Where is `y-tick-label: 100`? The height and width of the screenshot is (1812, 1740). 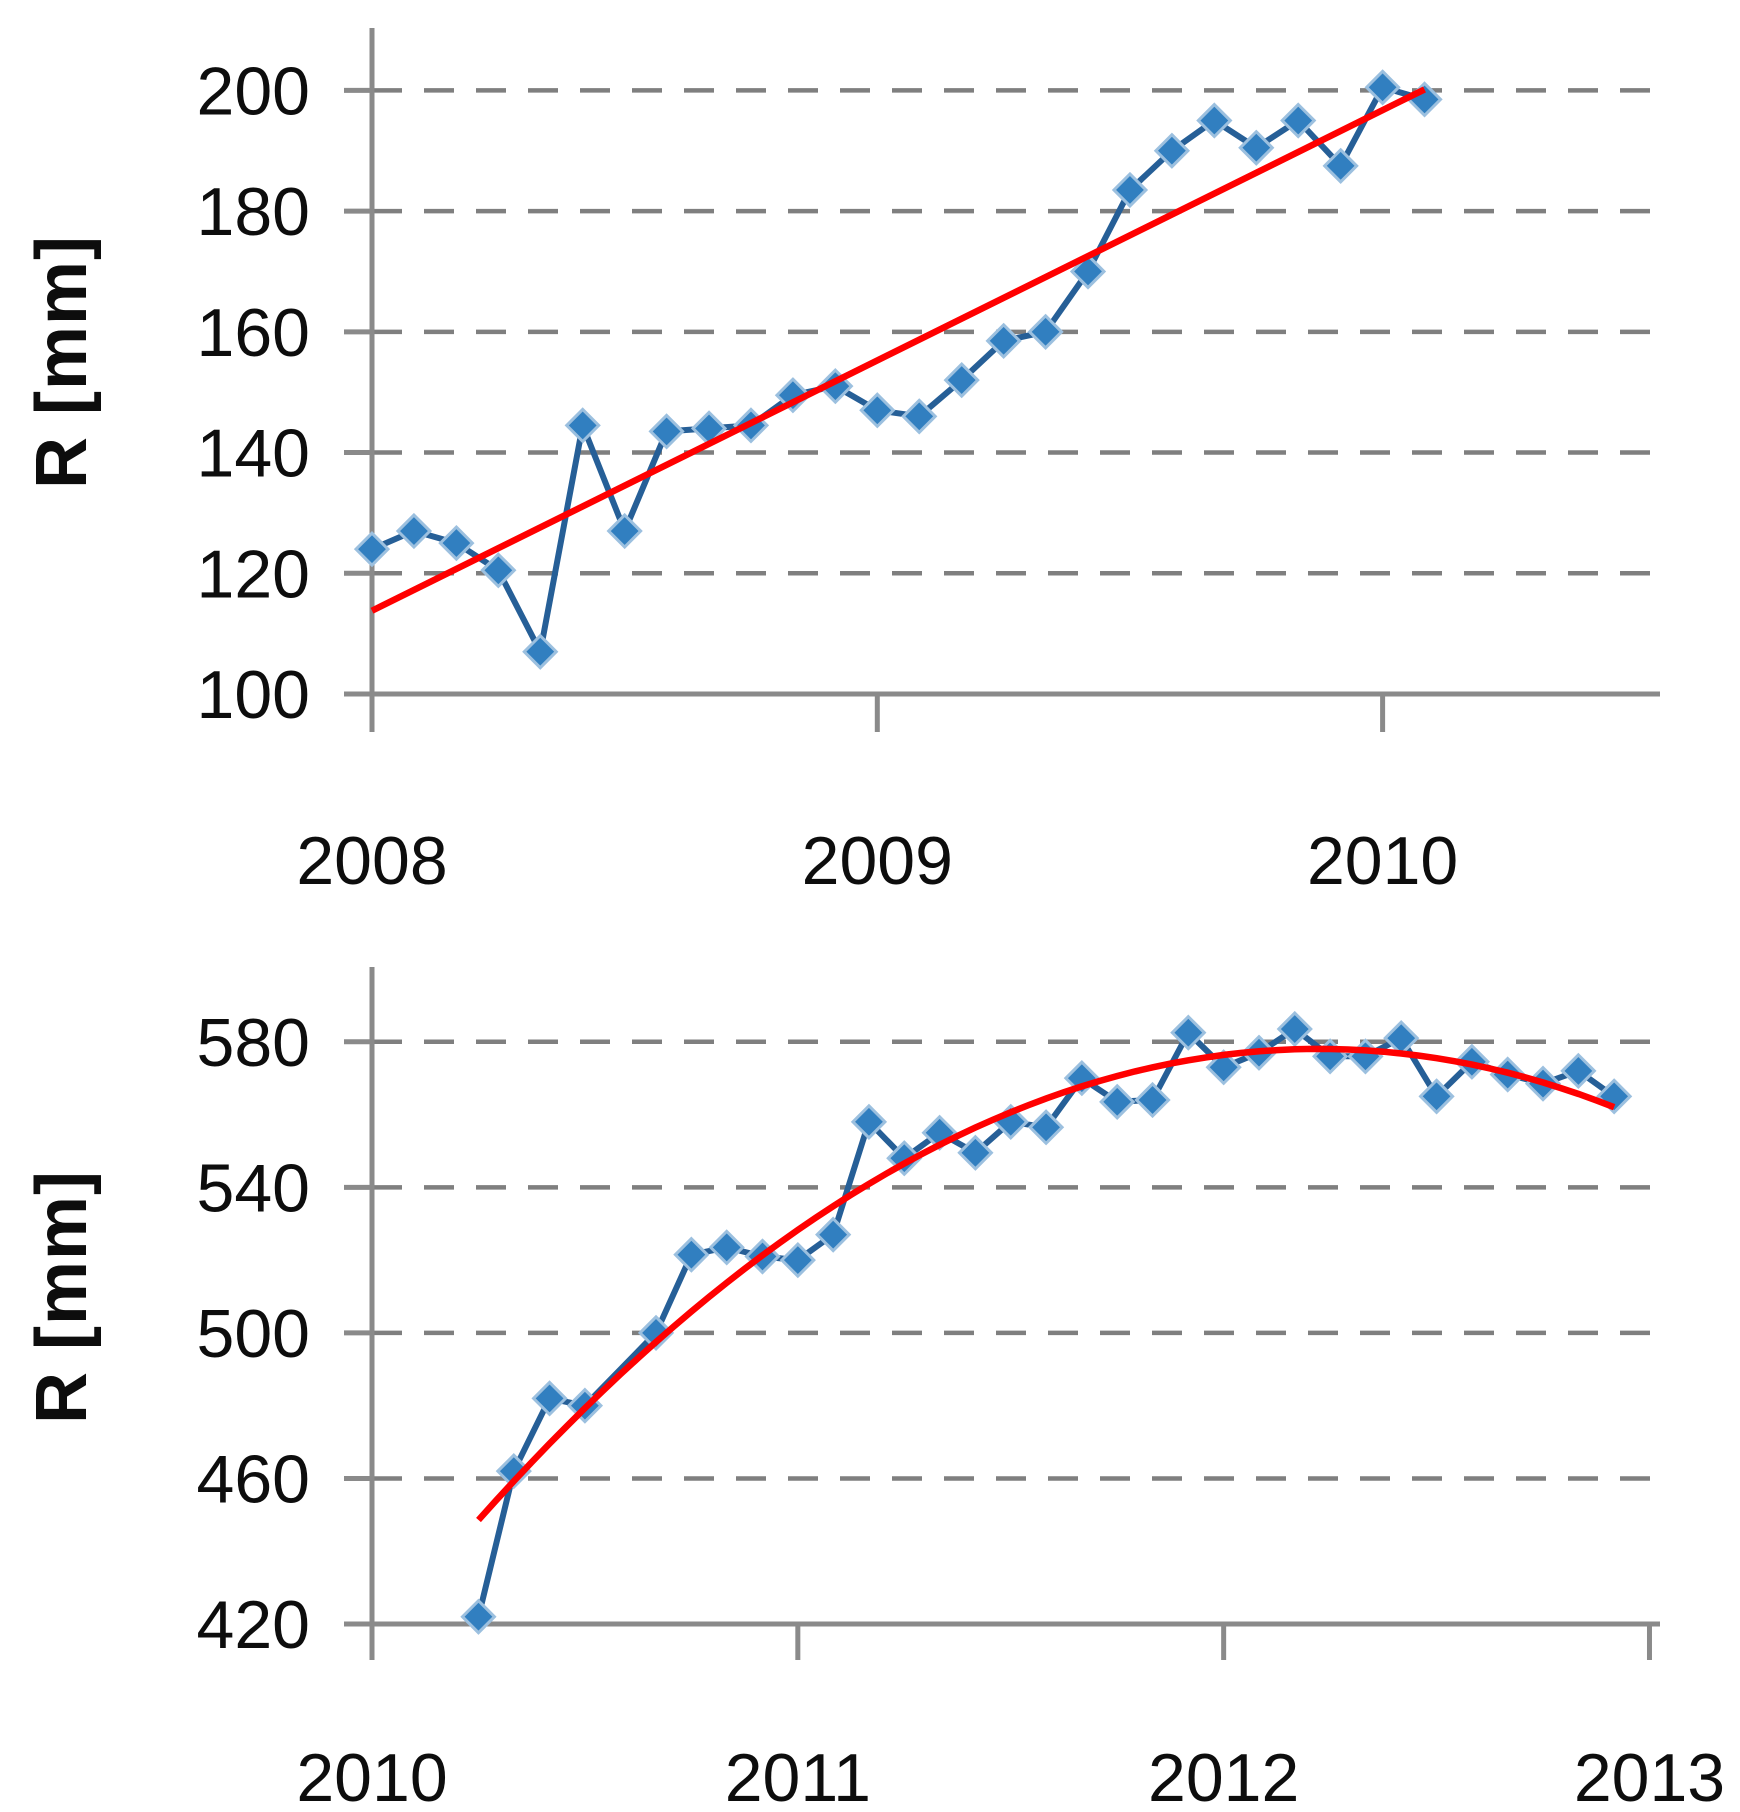
y-tick-label: 100 is located at coordinates (253, 695).